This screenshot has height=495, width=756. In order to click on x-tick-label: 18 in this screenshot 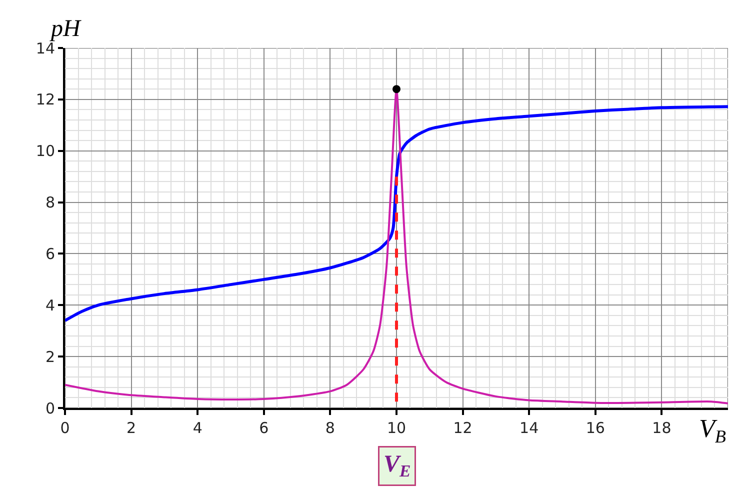, I will do `click(662, 428)`.